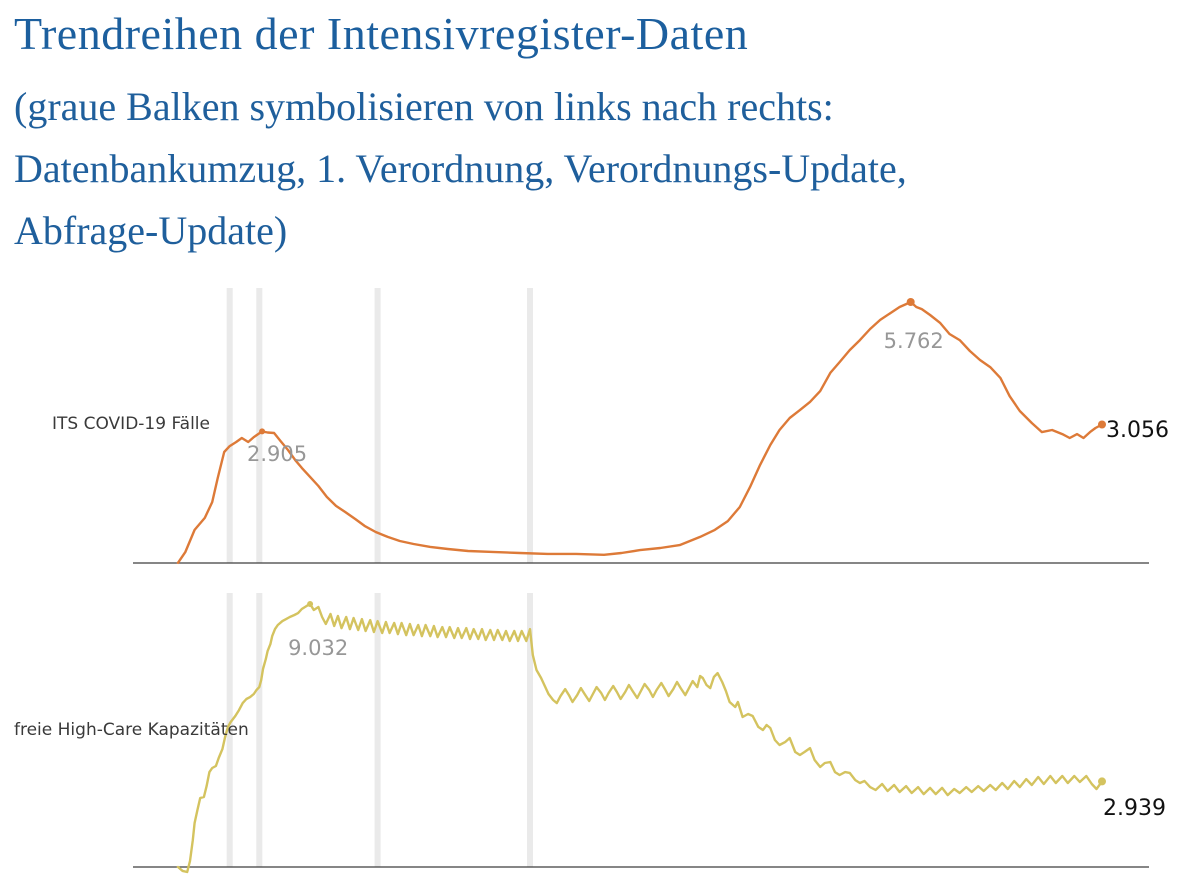  I want to click on peak-annotation-capacity: 9.032, so click(318, 648).